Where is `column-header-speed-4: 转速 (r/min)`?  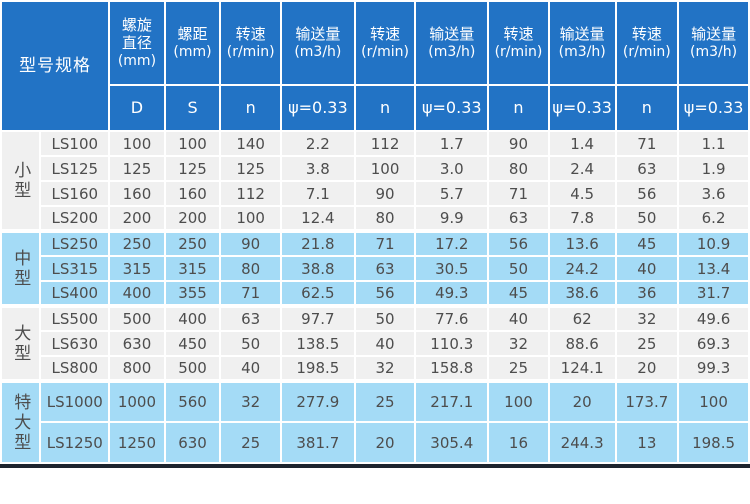 column-header-speed-4: 转速 (r/min) is located at coordinates (647, 43).